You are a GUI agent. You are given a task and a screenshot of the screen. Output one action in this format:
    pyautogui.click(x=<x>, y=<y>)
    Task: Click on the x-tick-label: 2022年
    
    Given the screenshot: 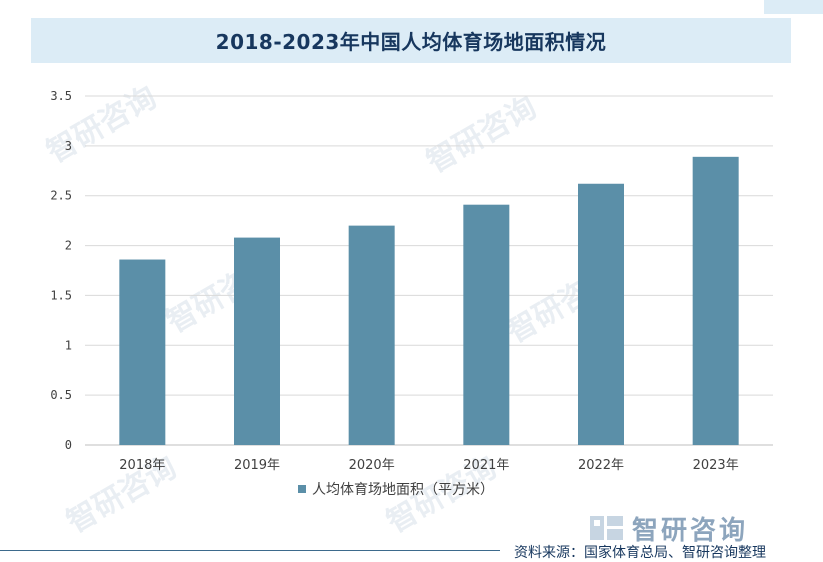 What is the action you would take?
    pyautogui.click(x=601, y=465)
    